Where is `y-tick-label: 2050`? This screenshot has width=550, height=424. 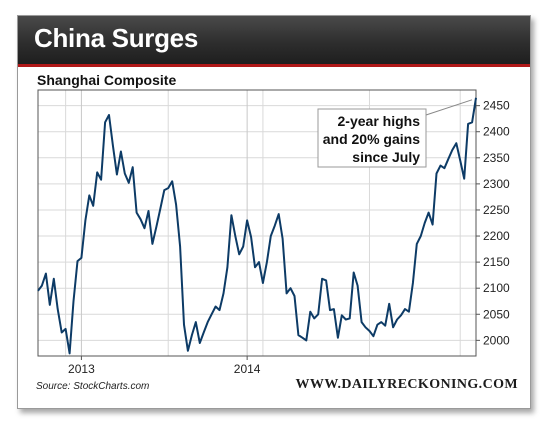 y-tick-label: 2050 is located at coordinates (496, 314).